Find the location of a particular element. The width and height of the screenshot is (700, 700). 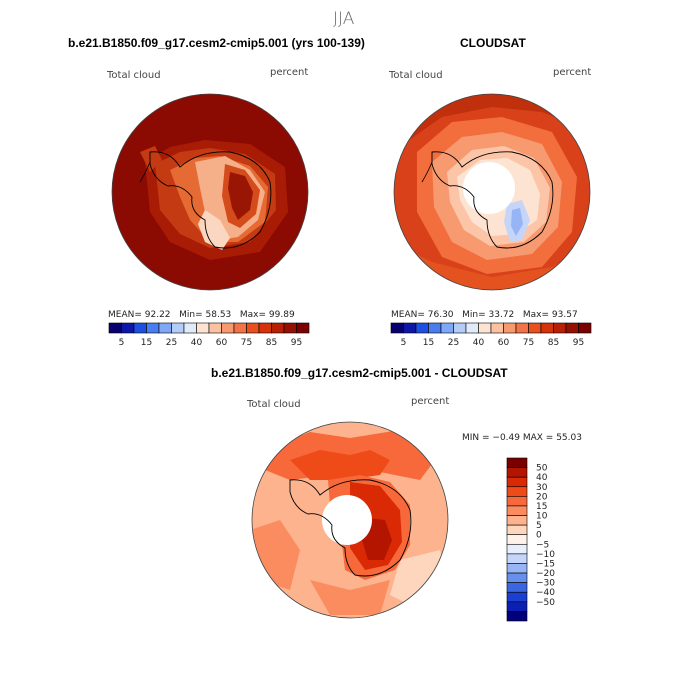

panel2-units-label: percent is located at coordinates (572, 72).